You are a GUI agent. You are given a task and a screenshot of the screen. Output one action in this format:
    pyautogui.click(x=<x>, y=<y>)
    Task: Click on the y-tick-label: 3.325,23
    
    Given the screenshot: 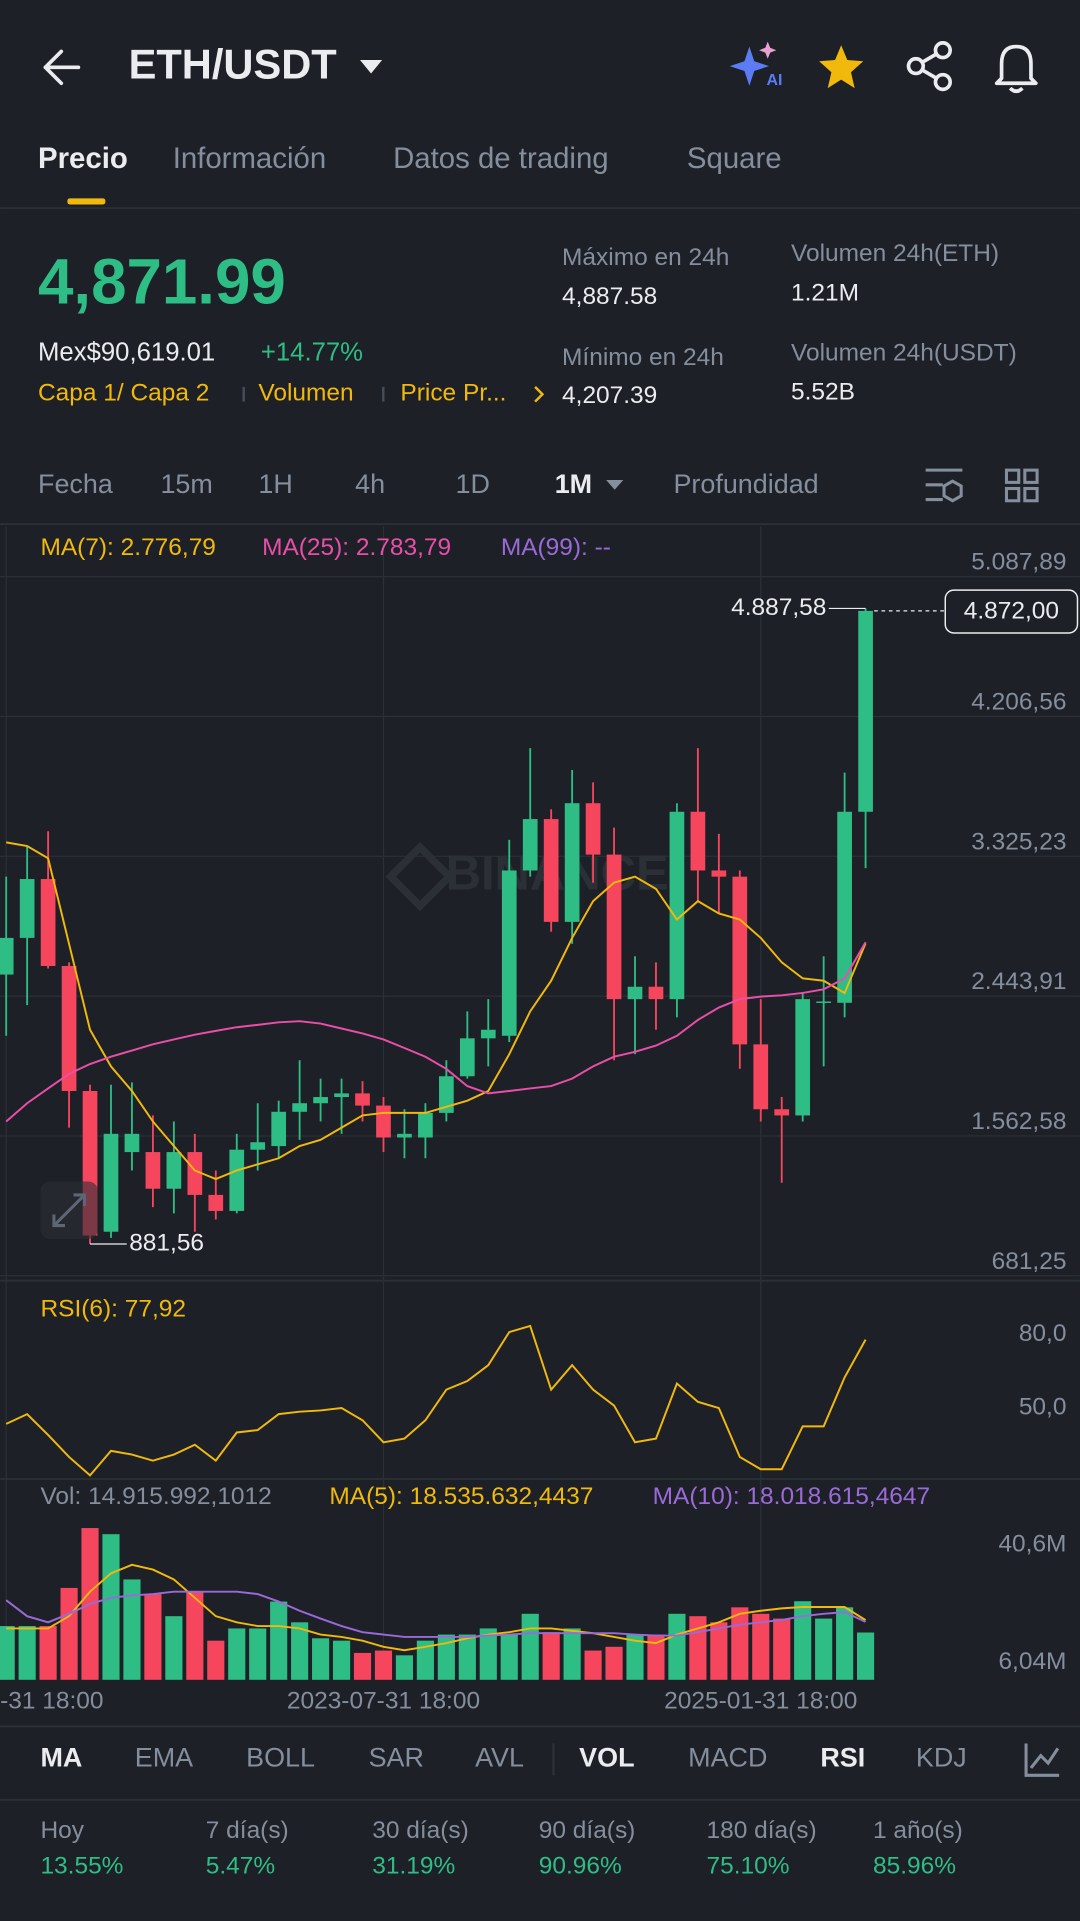 What is the action you would take?
    pyautogui.click(x=1018, y=841)
    